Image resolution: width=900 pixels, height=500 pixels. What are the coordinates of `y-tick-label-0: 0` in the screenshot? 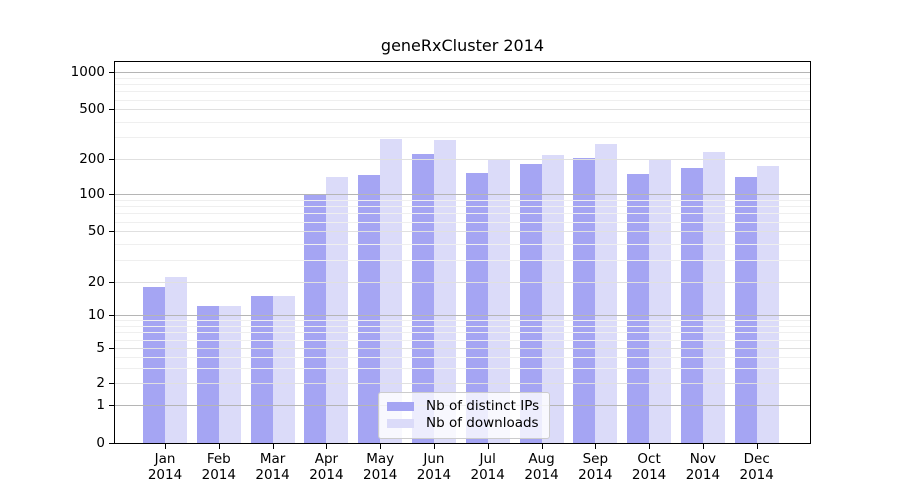 It's located at (100, 443).